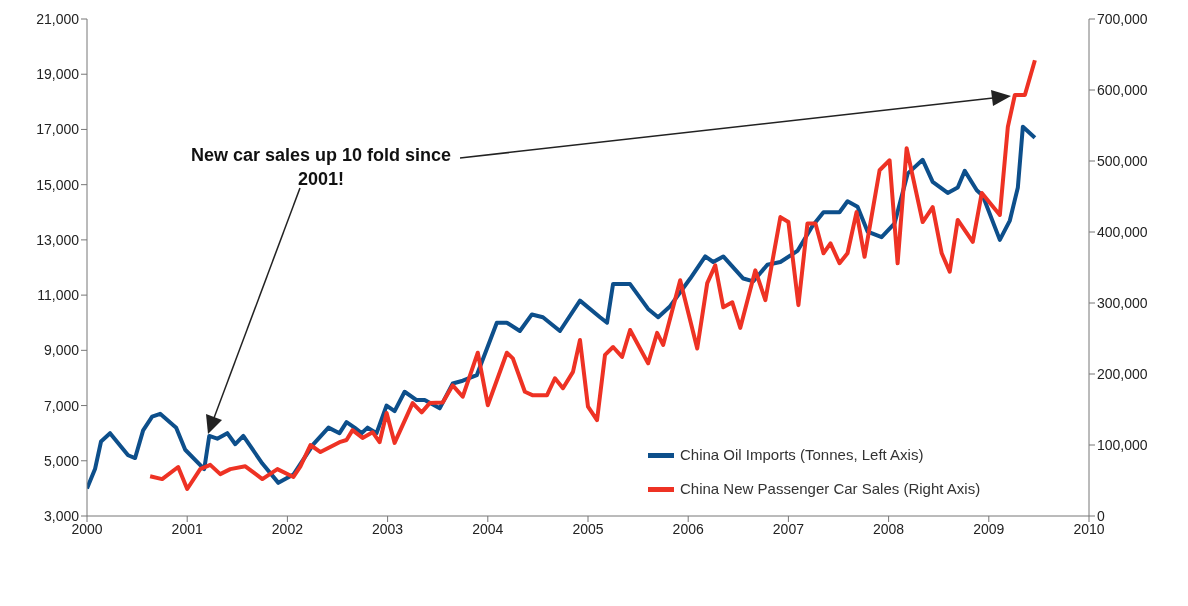  What do you see at coordinates (58, 74) in the screenshot?
I see `y-tick-label: 19,000` at bounding box center [58, 74].